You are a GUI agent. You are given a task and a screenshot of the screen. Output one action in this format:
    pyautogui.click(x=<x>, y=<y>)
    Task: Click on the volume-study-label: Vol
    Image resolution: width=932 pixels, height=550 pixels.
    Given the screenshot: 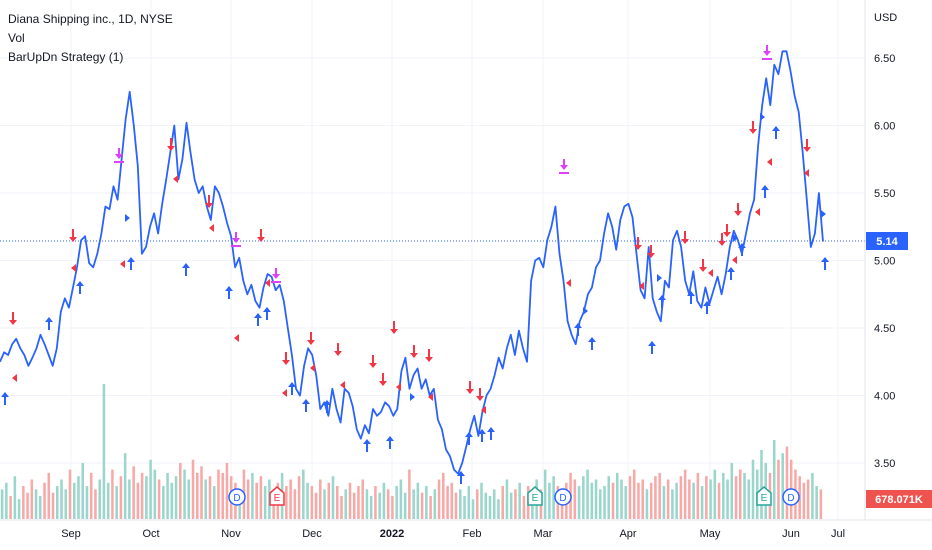 What is the action you would take?
    pyautogui.click(x=16, y=38)
    